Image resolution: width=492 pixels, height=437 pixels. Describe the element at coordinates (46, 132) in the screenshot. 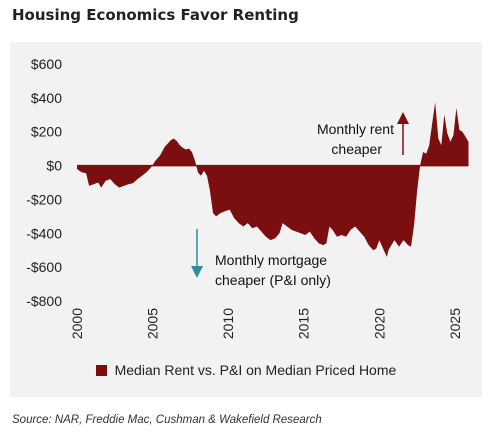

I see `y-tick-label: $200` at that location.